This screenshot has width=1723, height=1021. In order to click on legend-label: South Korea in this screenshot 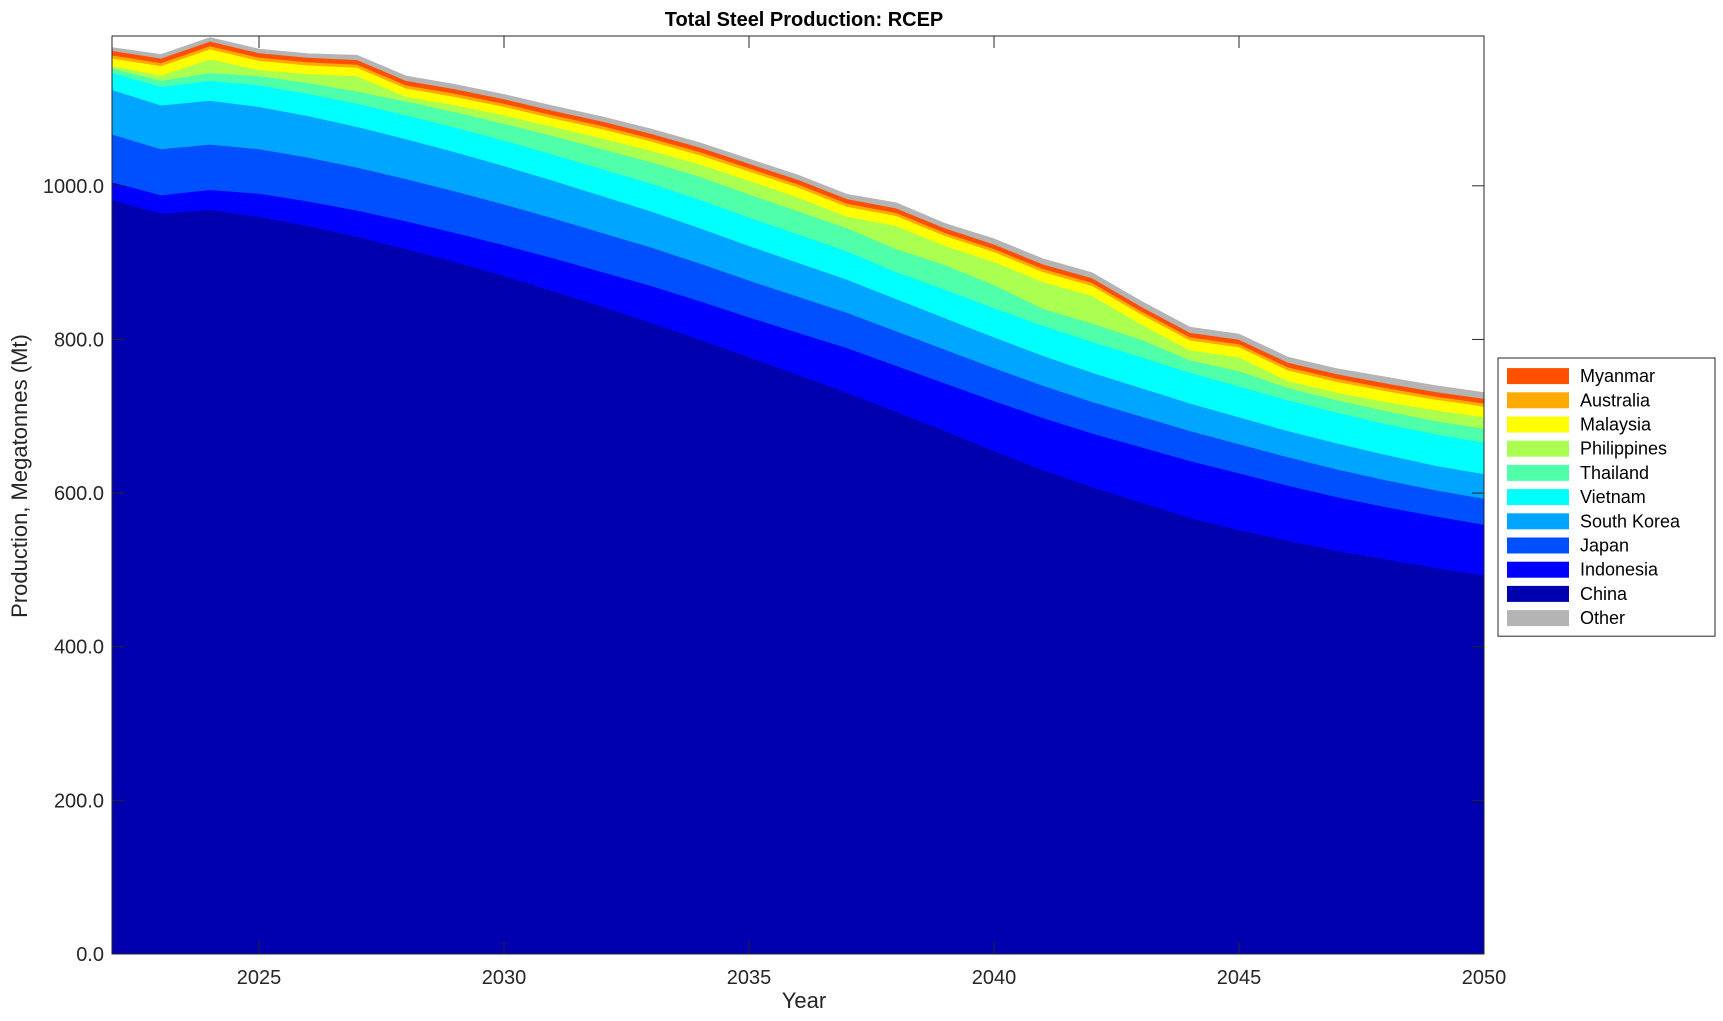, I will do `click(1630, 521)`.